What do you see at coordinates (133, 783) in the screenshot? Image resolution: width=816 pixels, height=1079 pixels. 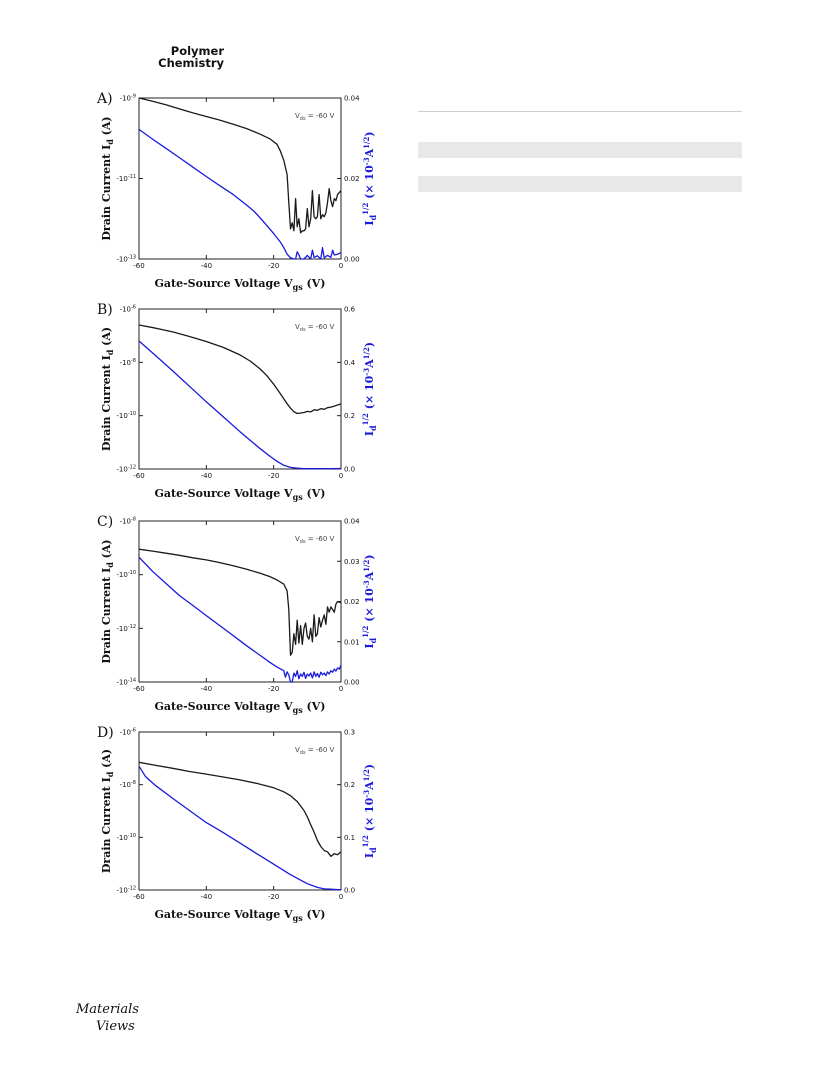 I see `tick-exponent: -8` at bounding box center [133, 783].